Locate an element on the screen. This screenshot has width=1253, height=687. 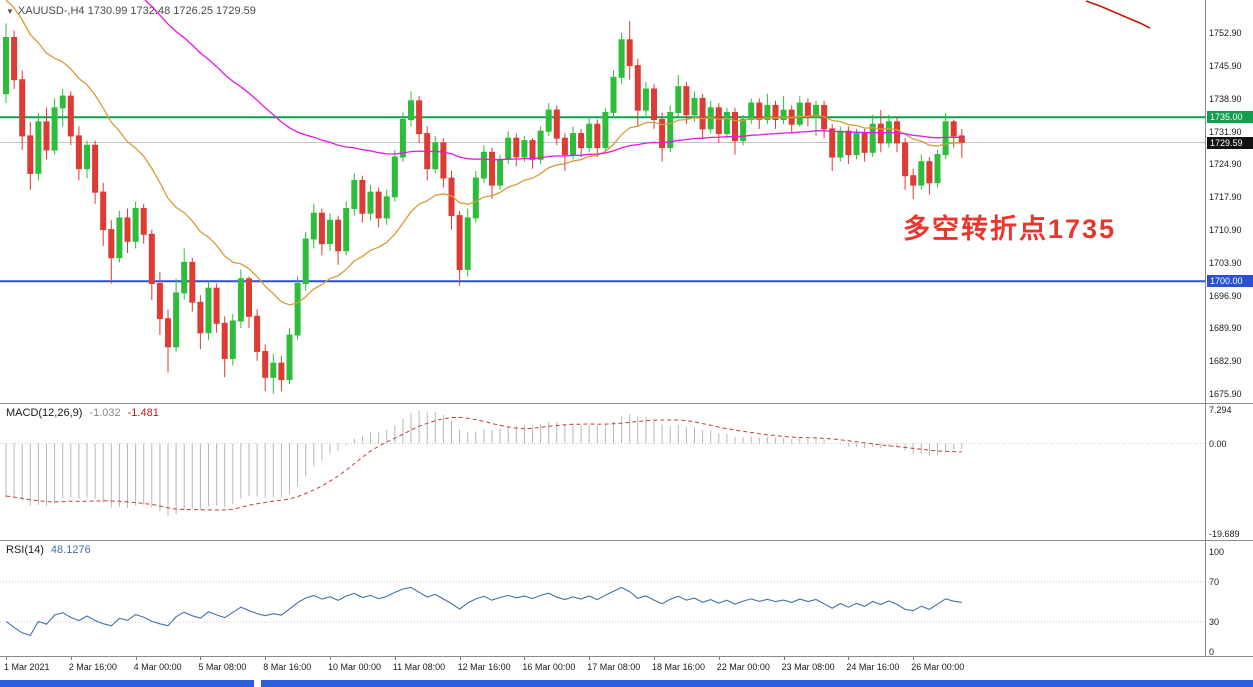
rsi-axis-label: 0 is located at coordinates (1212, 652).